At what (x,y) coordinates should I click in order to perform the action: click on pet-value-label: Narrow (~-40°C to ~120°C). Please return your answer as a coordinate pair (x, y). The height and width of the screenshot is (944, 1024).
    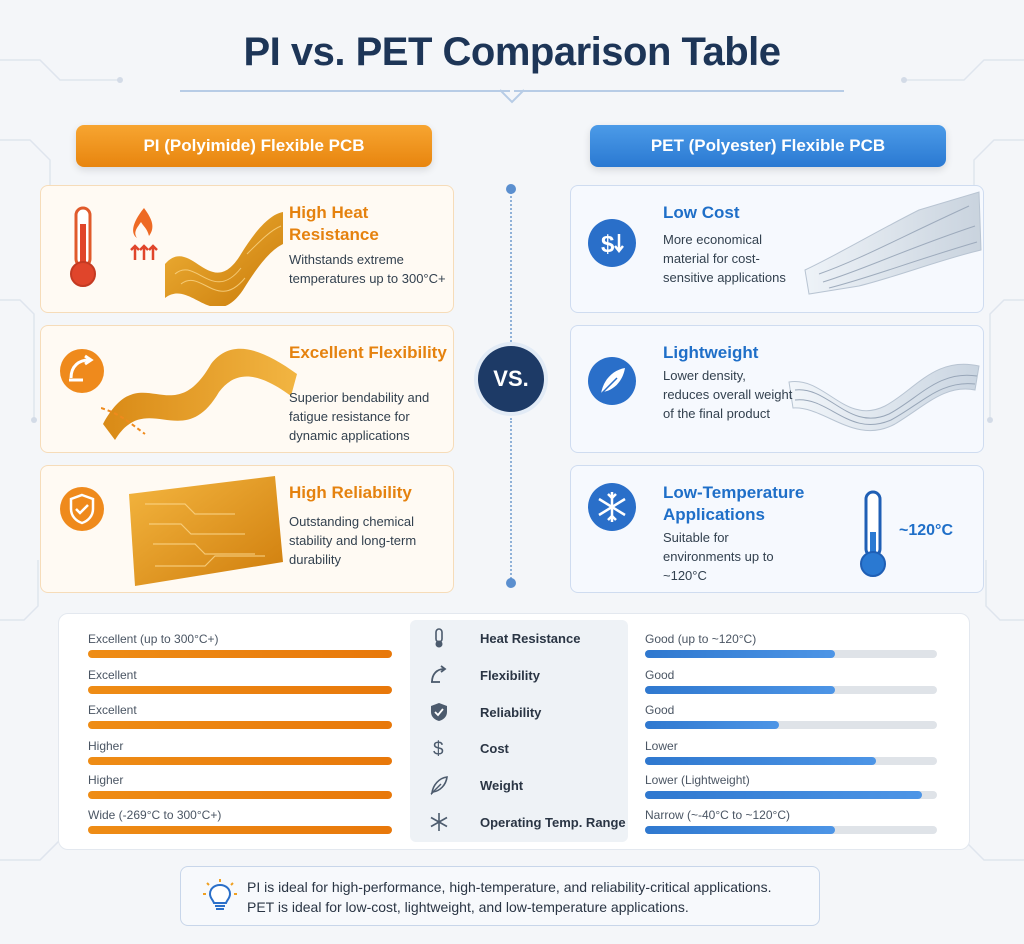
    Looking at the image, I should click on (717, 815).